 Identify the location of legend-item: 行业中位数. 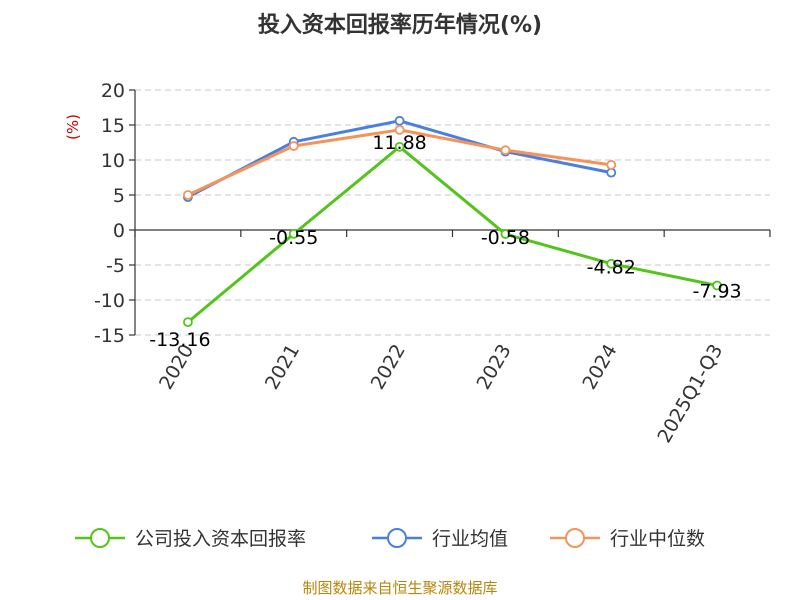
(627, 539).